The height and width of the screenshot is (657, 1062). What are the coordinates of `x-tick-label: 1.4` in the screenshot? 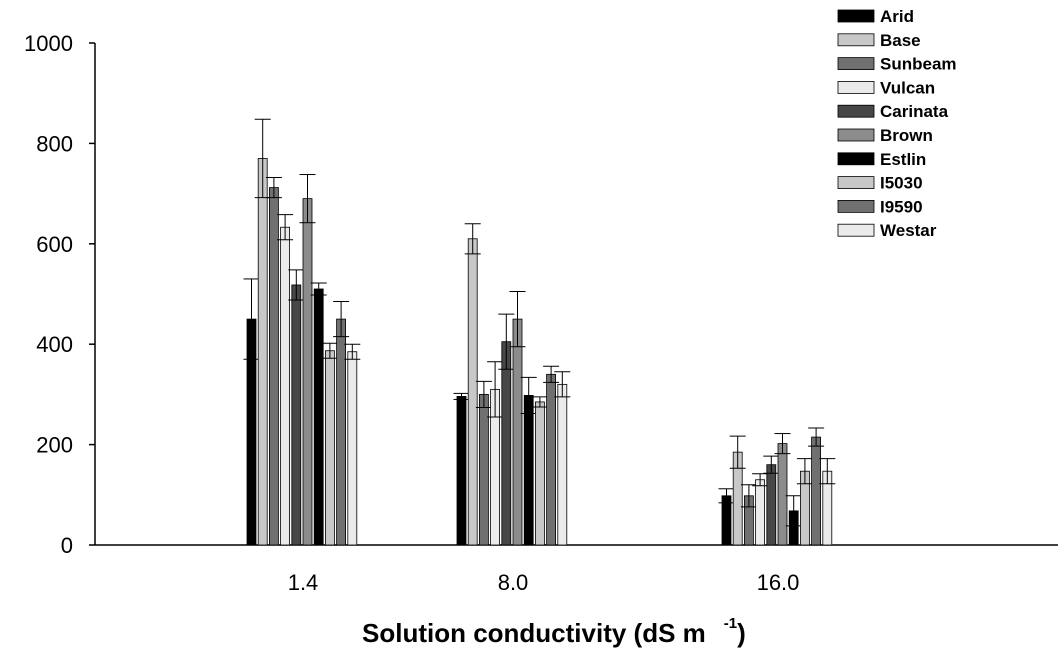 It's located at (303, 582).